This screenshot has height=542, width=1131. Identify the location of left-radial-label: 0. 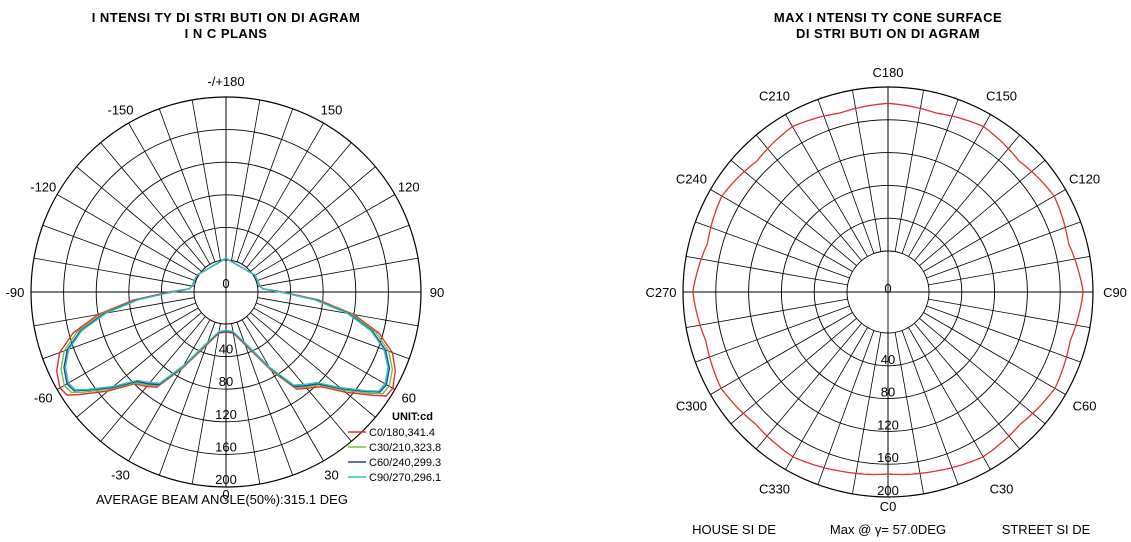
(225, 283).